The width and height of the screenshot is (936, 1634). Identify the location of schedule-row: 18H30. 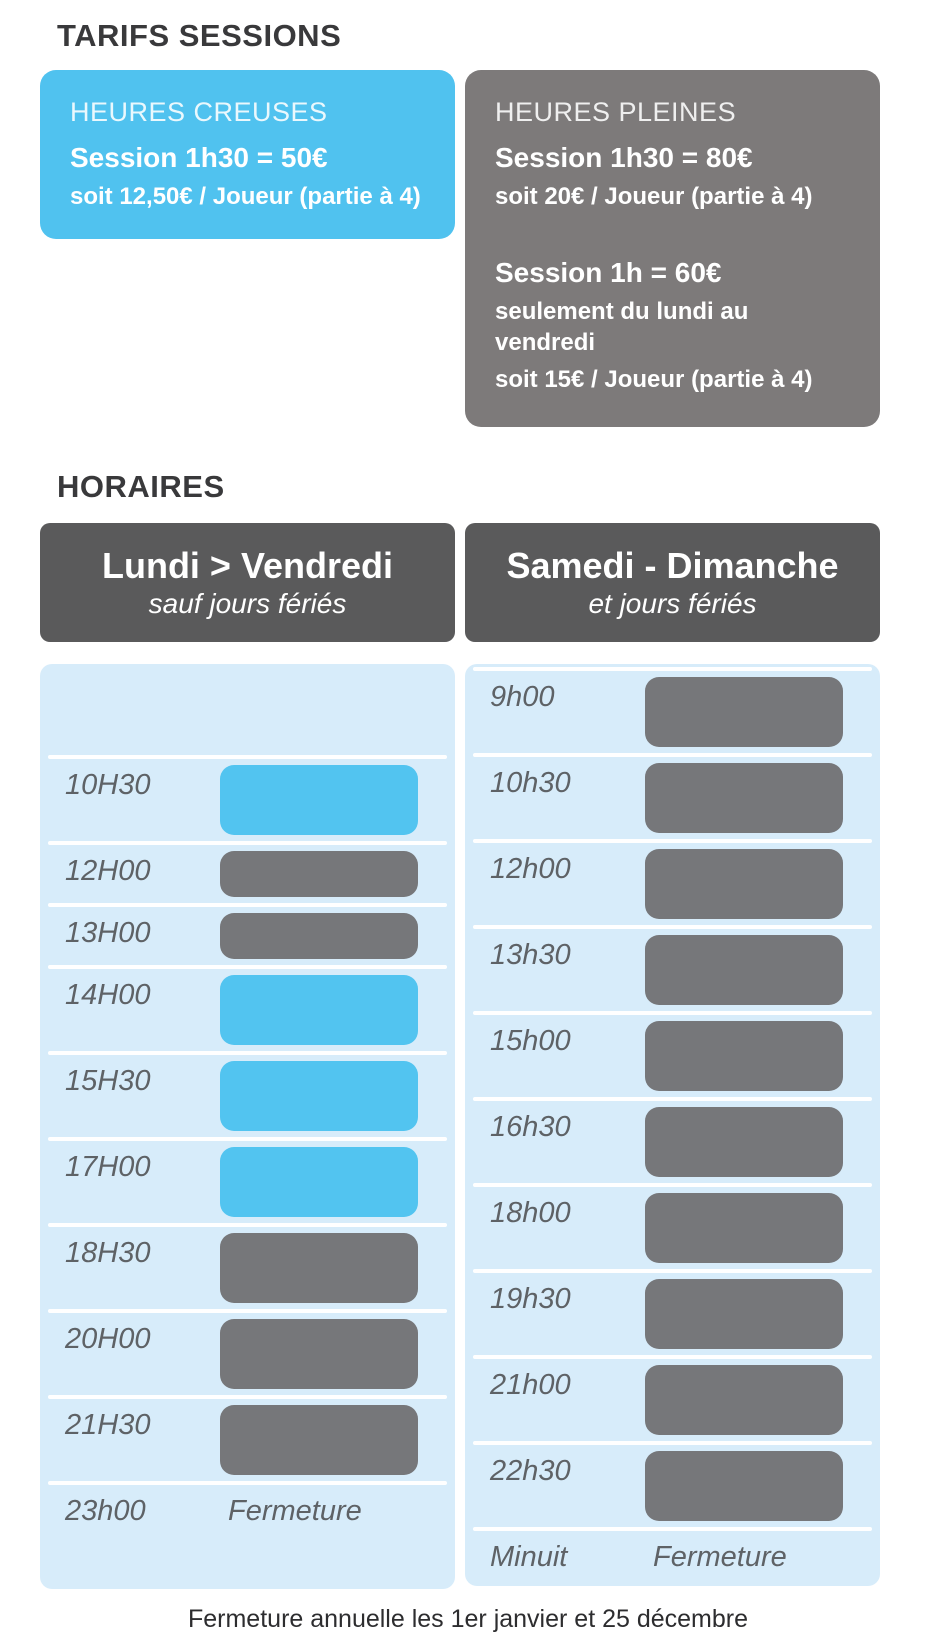
(247, 1267).